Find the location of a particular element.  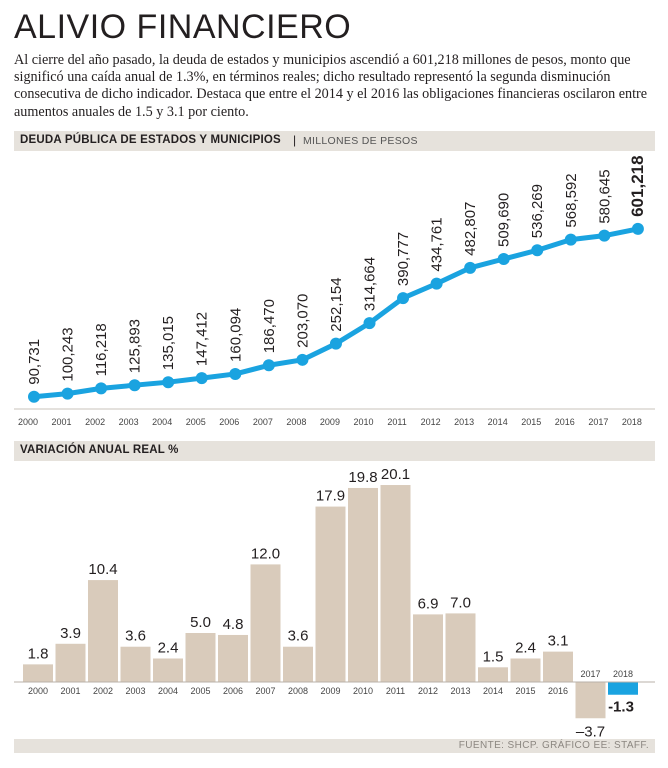

section-unit-debt: MILLONES DE PESOS is located at coordinates (360, 141).